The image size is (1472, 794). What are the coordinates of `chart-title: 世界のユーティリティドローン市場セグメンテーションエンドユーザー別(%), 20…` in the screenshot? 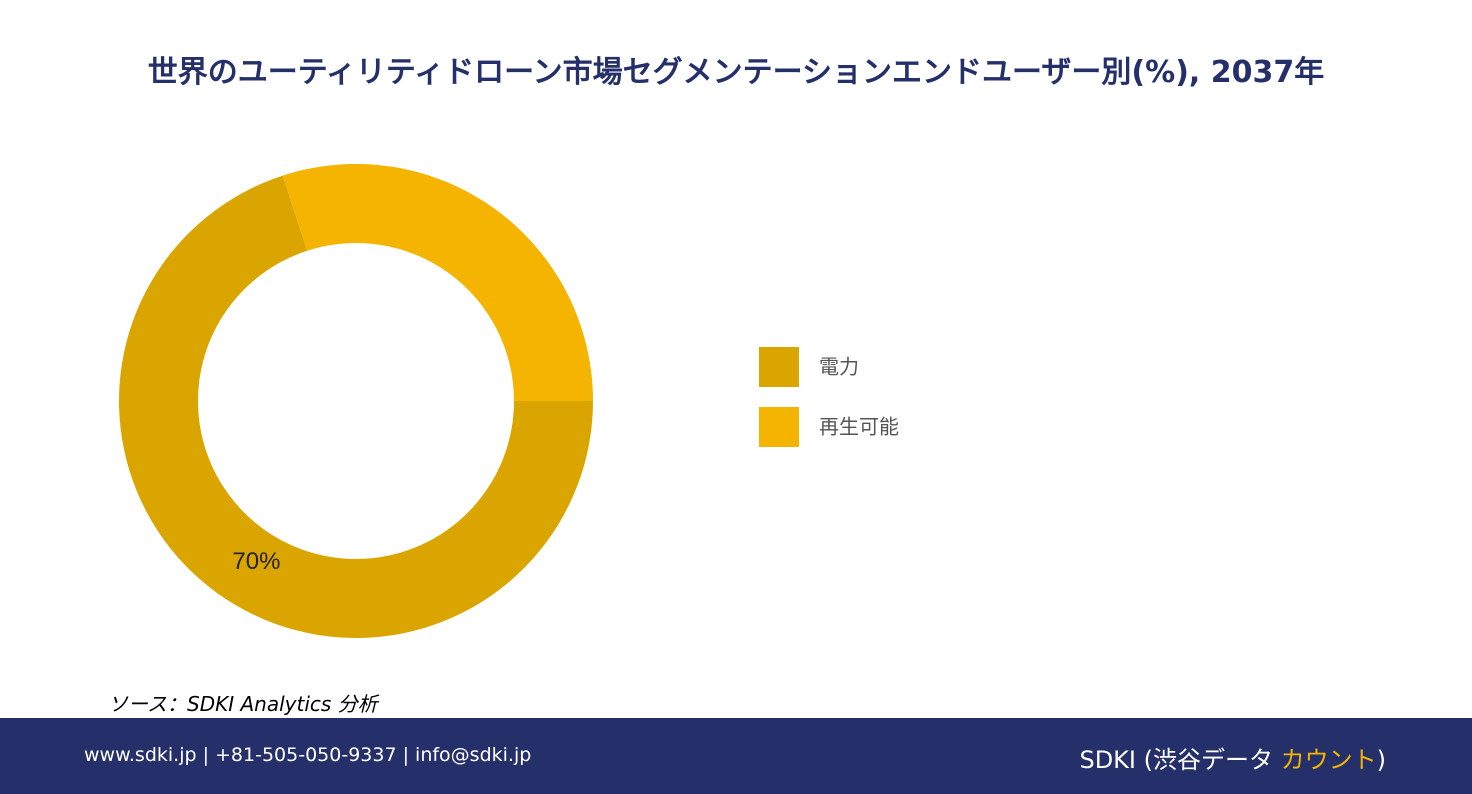 It's located at (736, 72).